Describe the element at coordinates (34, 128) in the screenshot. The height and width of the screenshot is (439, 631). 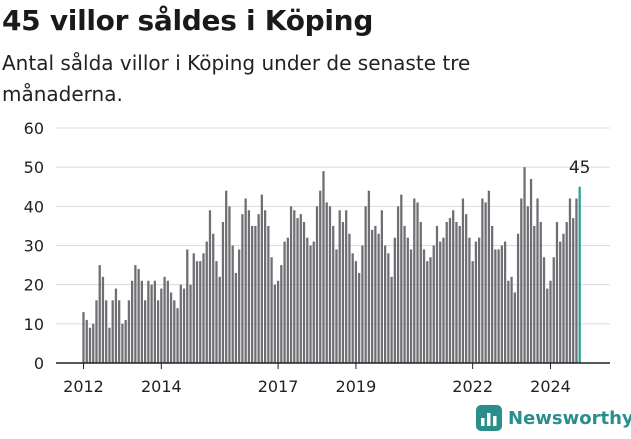
I see `y-tick-label: 60` at that location.